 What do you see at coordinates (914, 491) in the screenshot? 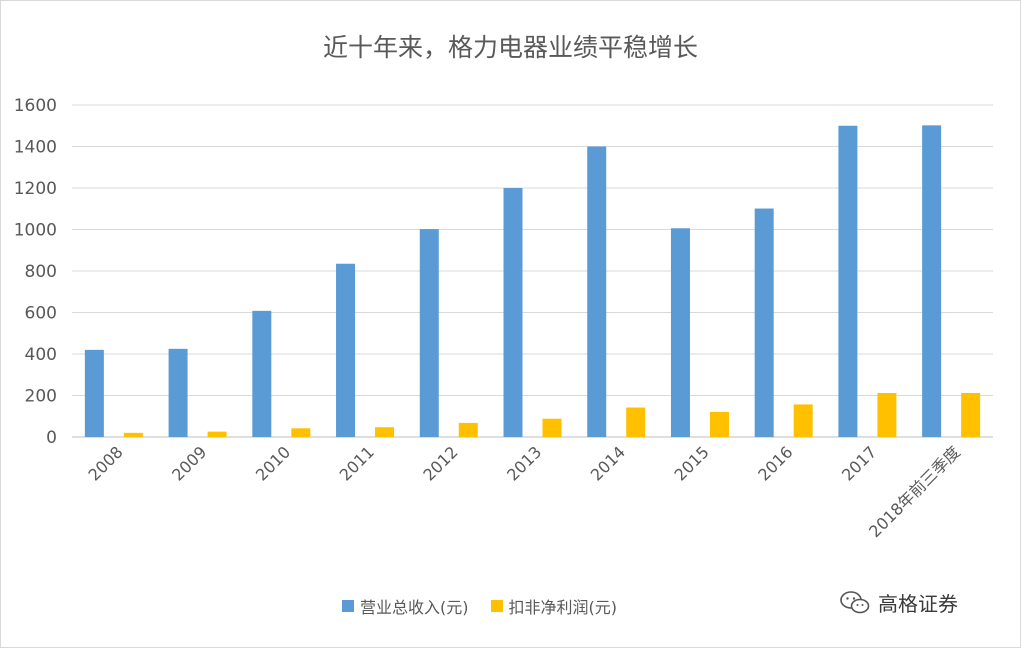
I see `x-tick-label: 2018年前三季度` at bounding box center [914, 491].